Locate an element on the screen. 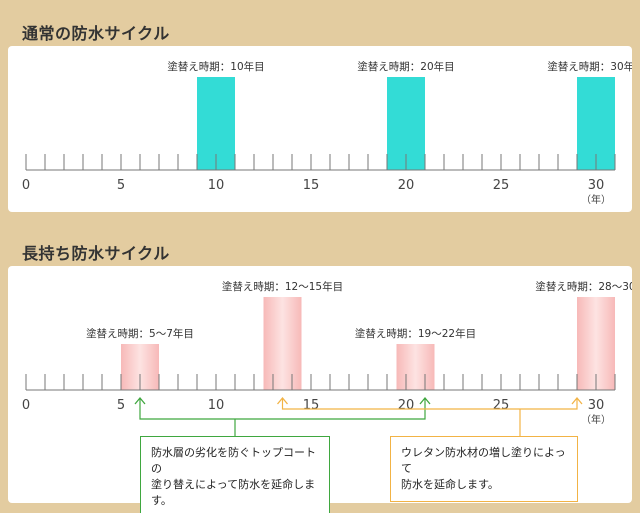  normal-cycle-title: 通常の防水サイクル is located at coordinates (96, 33).